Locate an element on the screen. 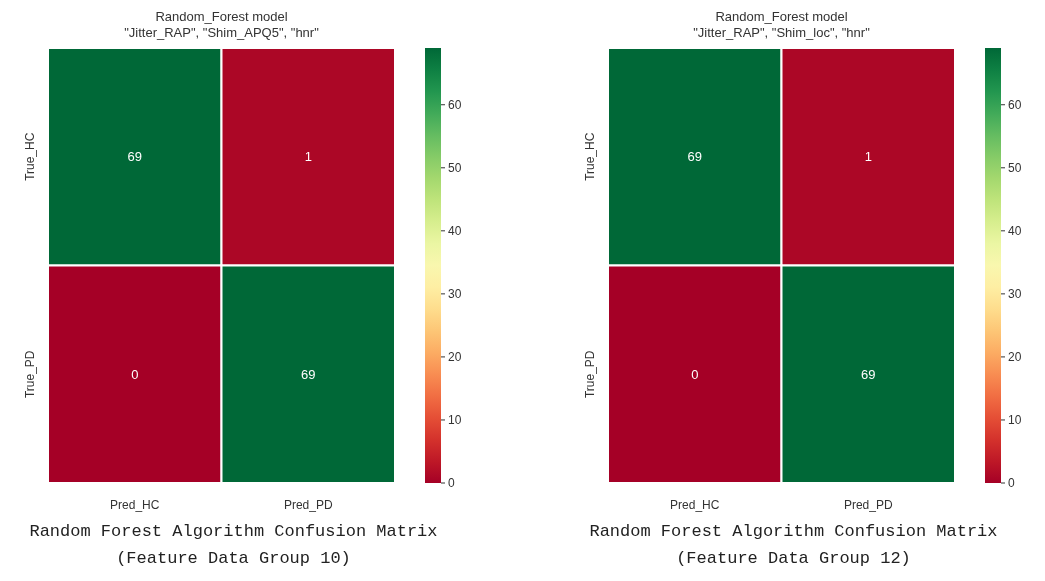 The image size is (1045, 581). chart-subtitle: "Jitter_RAP", "Shim_loc", "hnr" is located at coordinates (782, 32).